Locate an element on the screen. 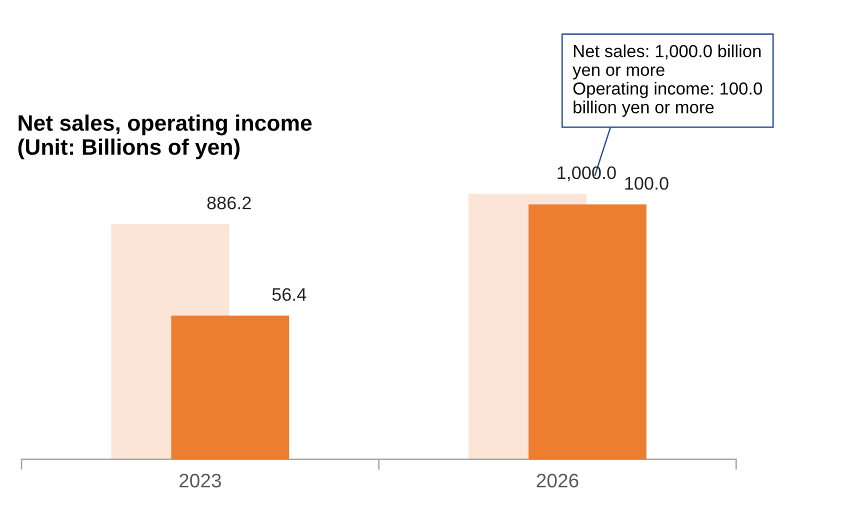 The width and height of the screenshot is (861, 531). data-label: 56.4 is located at coordinates (289, 294).